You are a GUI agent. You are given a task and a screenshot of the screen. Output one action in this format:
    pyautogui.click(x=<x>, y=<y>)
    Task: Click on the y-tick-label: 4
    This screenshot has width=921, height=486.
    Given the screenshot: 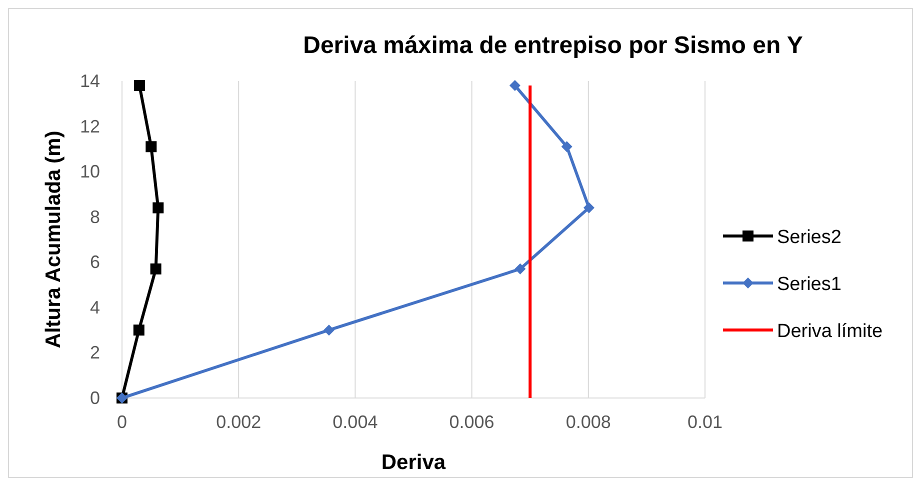 What is the action you would take?
    pyautogui.click(x=95, y=307)
    